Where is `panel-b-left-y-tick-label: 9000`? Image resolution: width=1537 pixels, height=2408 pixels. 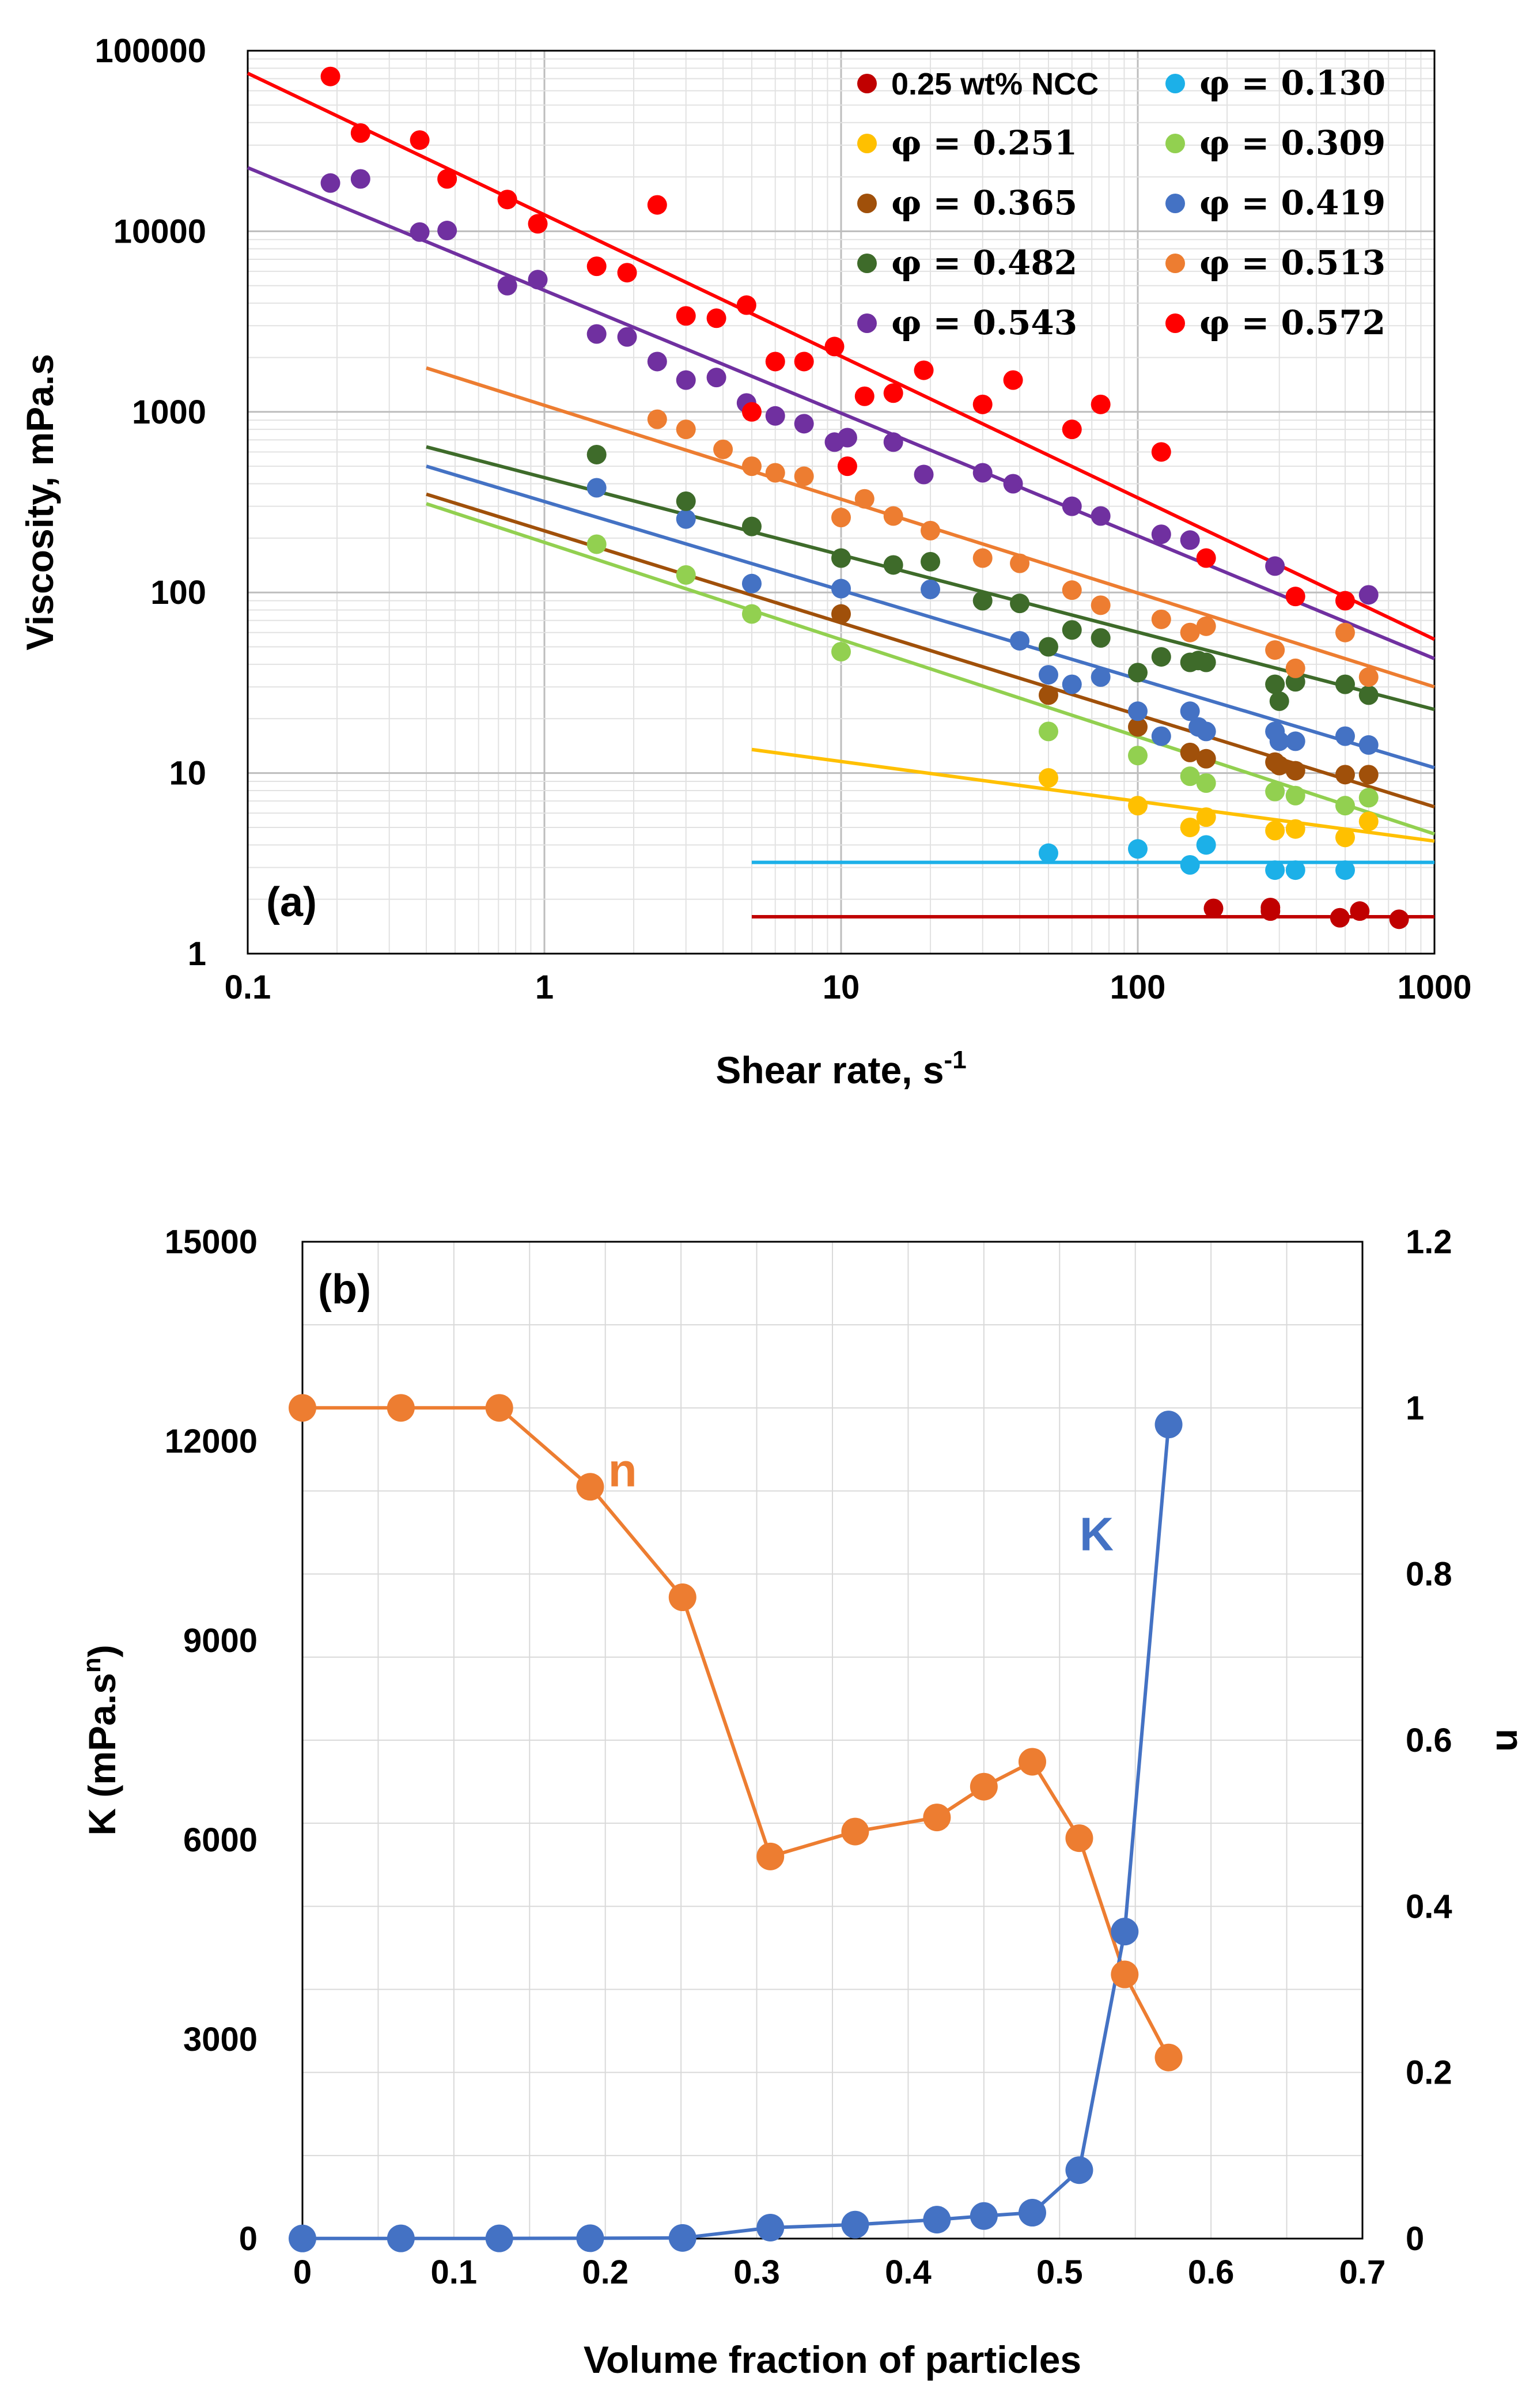 panel-b-left-y-tick-label: 9000 is located at coordinates (221, 1640).